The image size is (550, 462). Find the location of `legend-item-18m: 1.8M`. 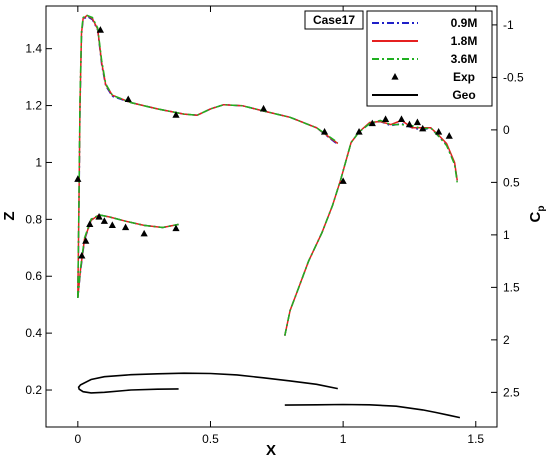

legend-item-18m: 1.8M is located at coordinates (424, 41).